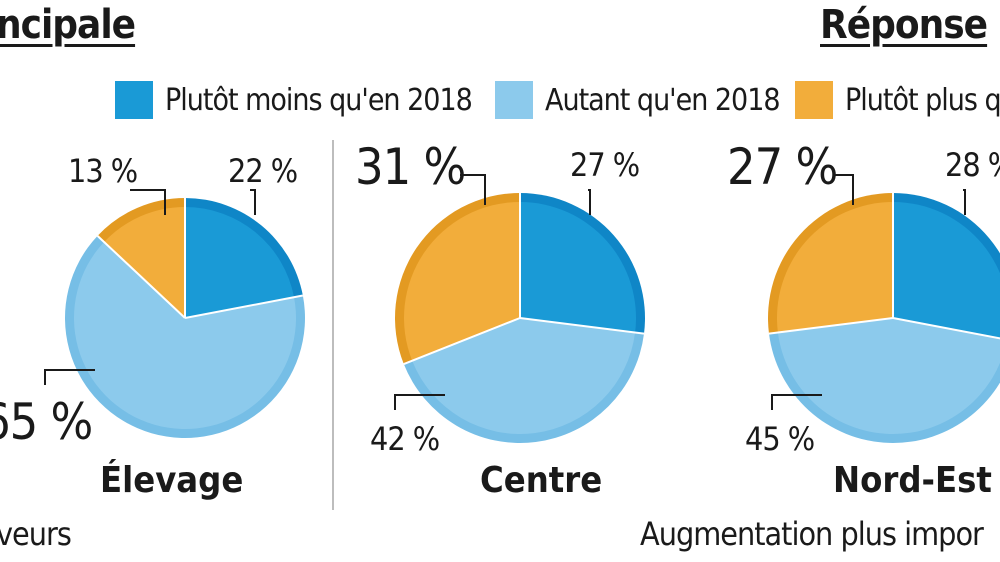 This screenshot has height=562, width=1000. I want to click on slice-label-nordest-less: 28 %, so click(972, 165).